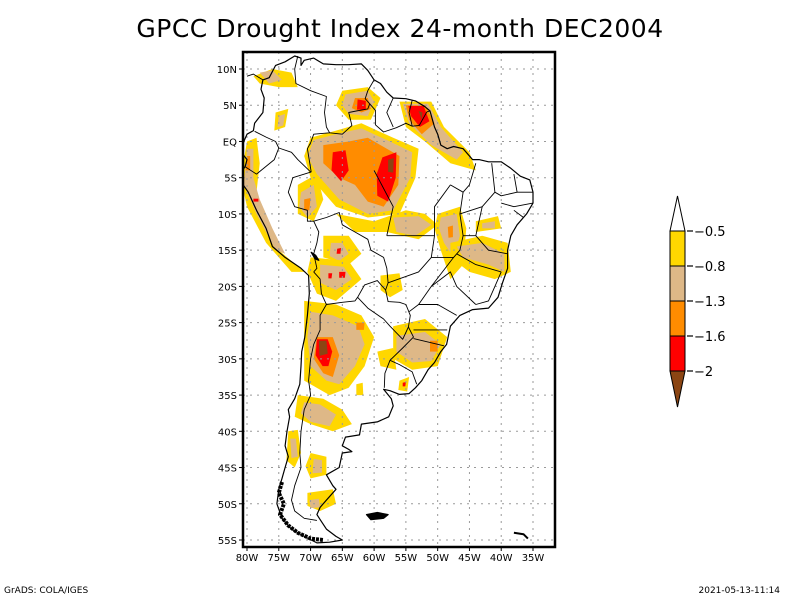  I want to click on colorbar-label: −0.5, so click(710, 232).